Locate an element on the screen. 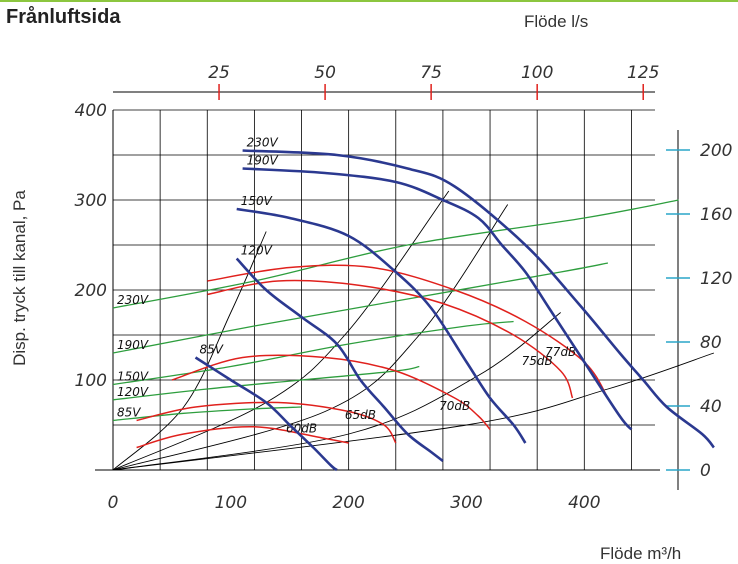 Image resolution: width=738 pixels, height=564 pixels. right-tick-label: 120 is located at coordinates (716, 279).